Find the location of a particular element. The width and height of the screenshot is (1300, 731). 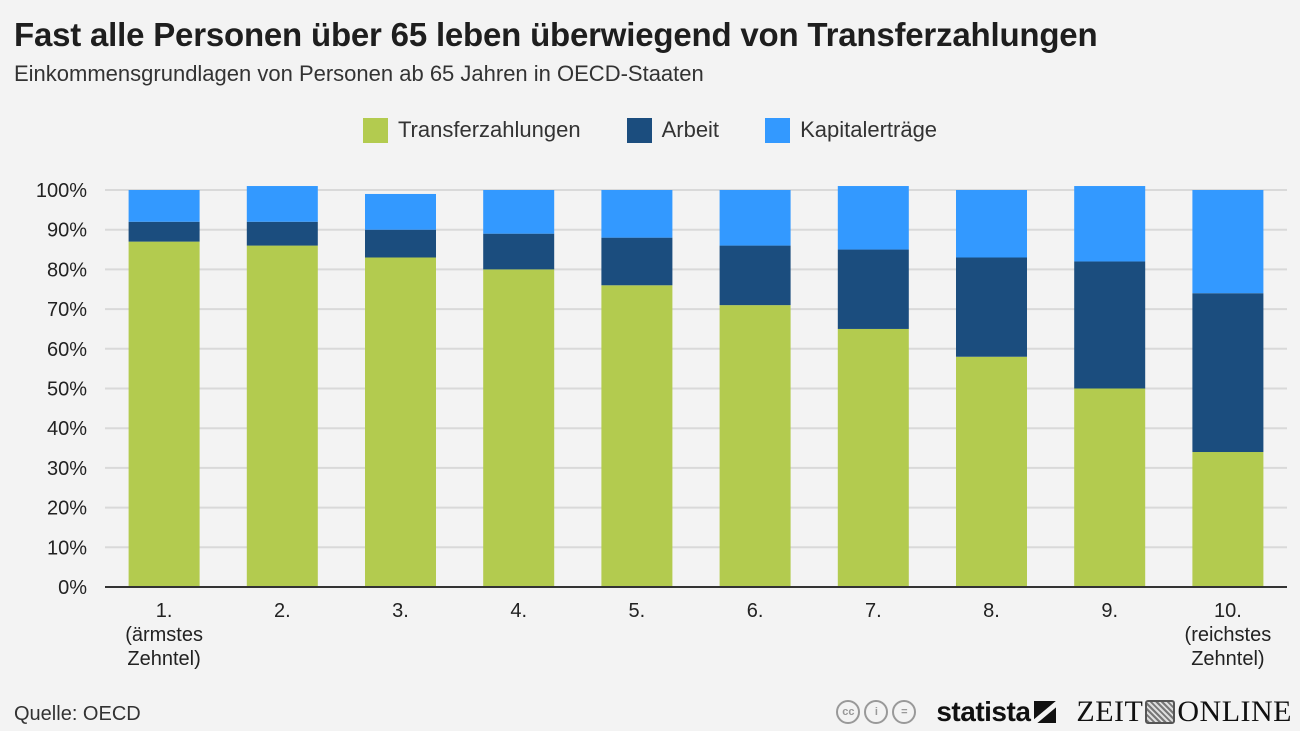

x-tick-label: (reichstes is located at coordinates (1228, 635).